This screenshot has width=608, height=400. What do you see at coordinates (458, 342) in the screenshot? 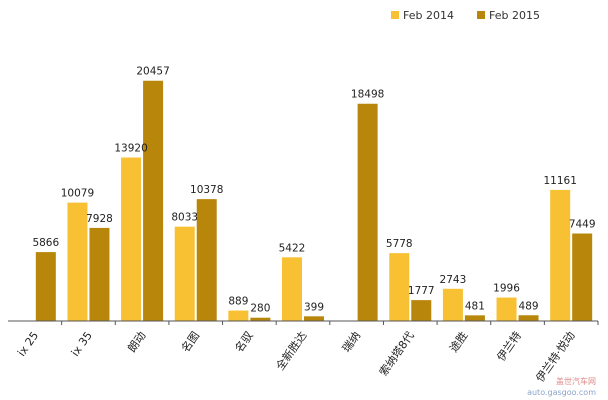
I see `category-label: 途胜` at bounding box center [458, 342].